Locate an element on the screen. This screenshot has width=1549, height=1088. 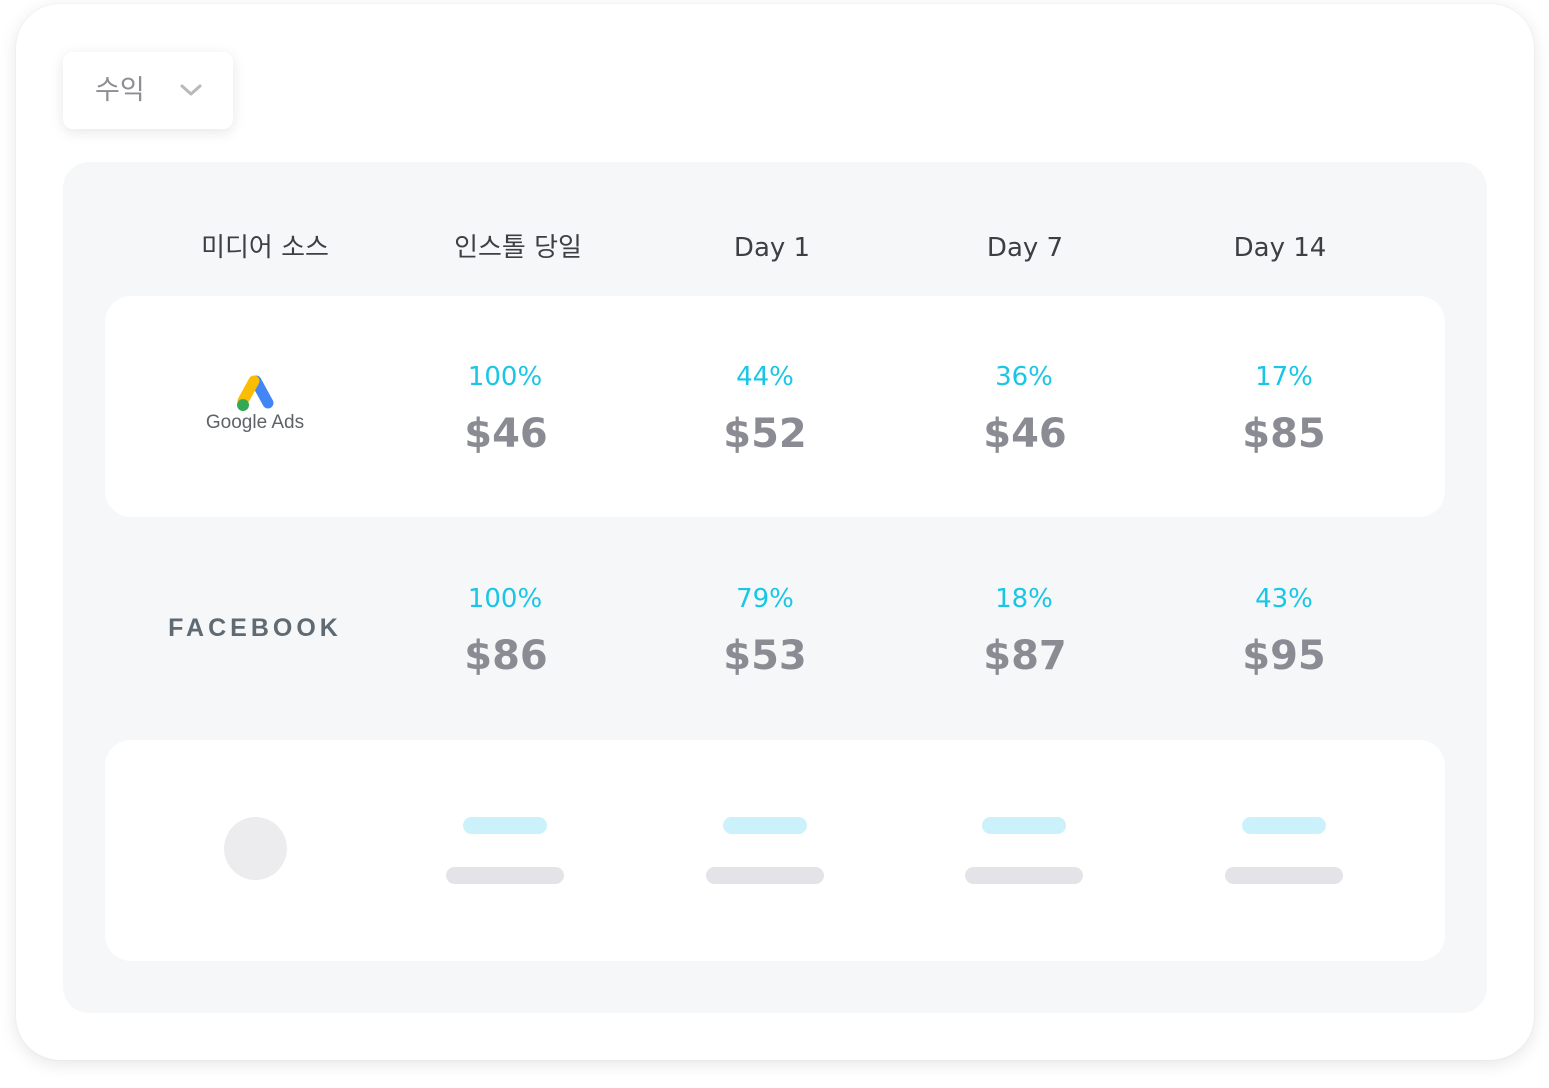
cell-amount: $95 is located at coordinates (1284, 656).